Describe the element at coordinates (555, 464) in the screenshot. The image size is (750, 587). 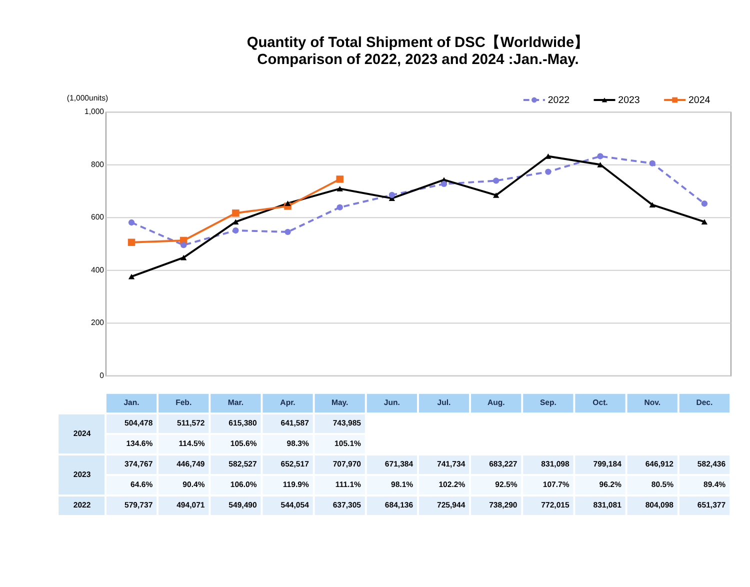
I see `text: 831,098` at that location.